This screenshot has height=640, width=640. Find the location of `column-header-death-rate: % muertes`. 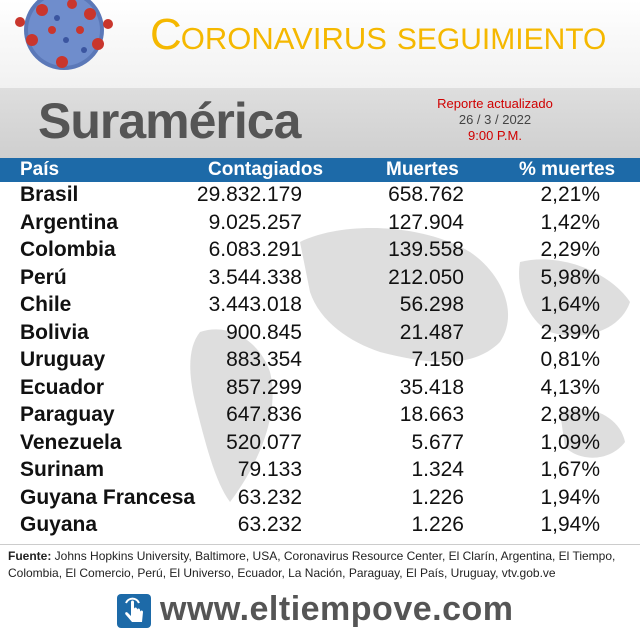

column-header-death-rate: % muertes is located at coordinates (567, 169).